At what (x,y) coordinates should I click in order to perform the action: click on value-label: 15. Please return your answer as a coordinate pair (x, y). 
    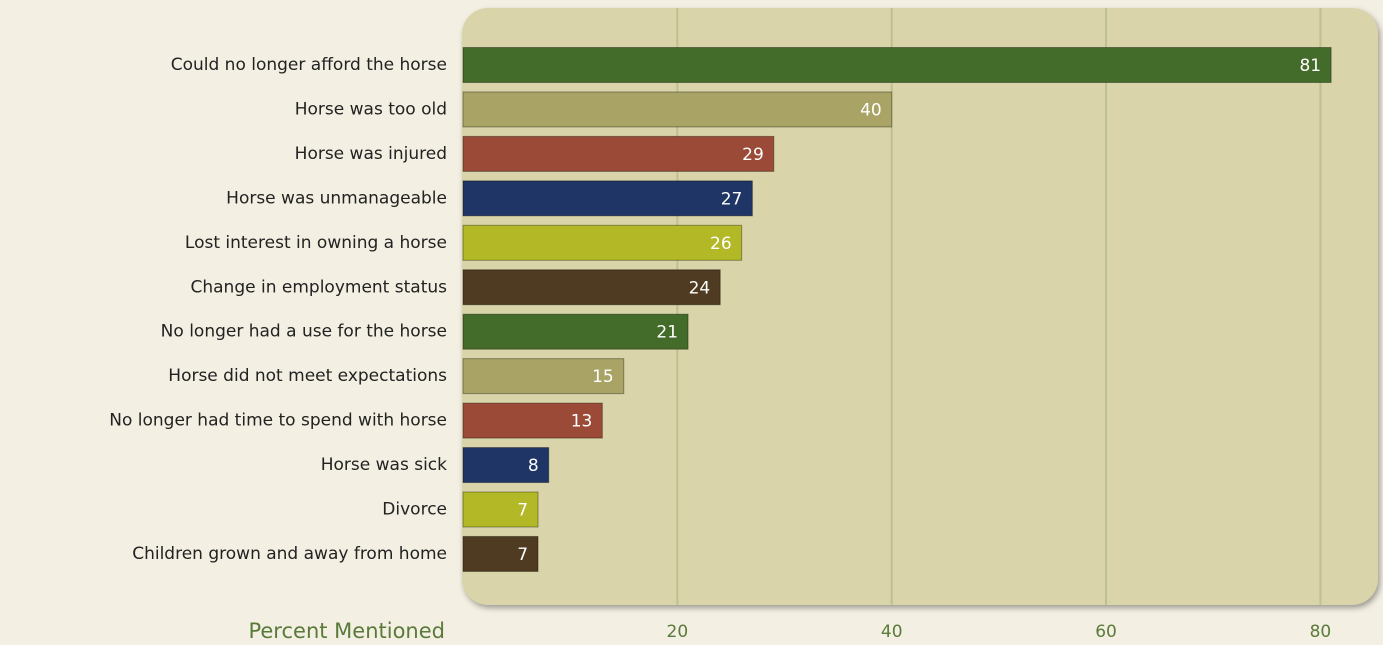
    Looking at the image, I should click on (603, 377).